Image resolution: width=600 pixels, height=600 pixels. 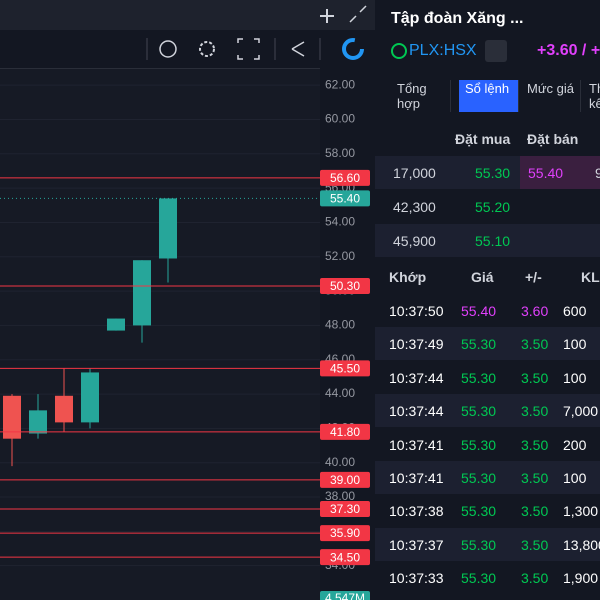 I want to click on price-label: 37.30, so click(x=345, y=509).